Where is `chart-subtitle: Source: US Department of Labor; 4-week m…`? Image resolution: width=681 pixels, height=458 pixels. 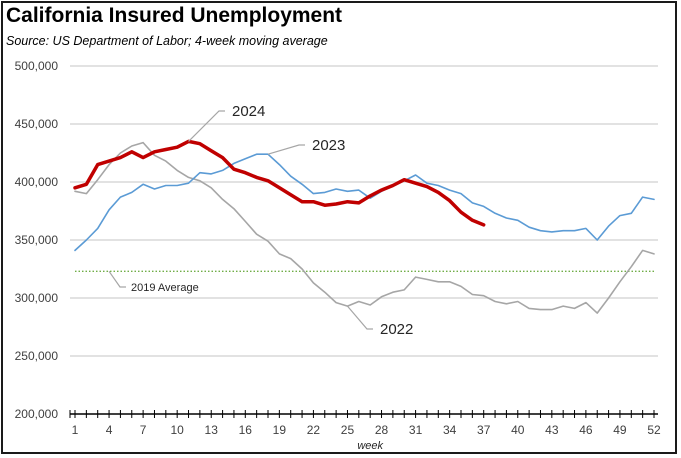 chart-subtitle: Source: US Department of Labor; 4-week m… is located at coordinates (167, 41).